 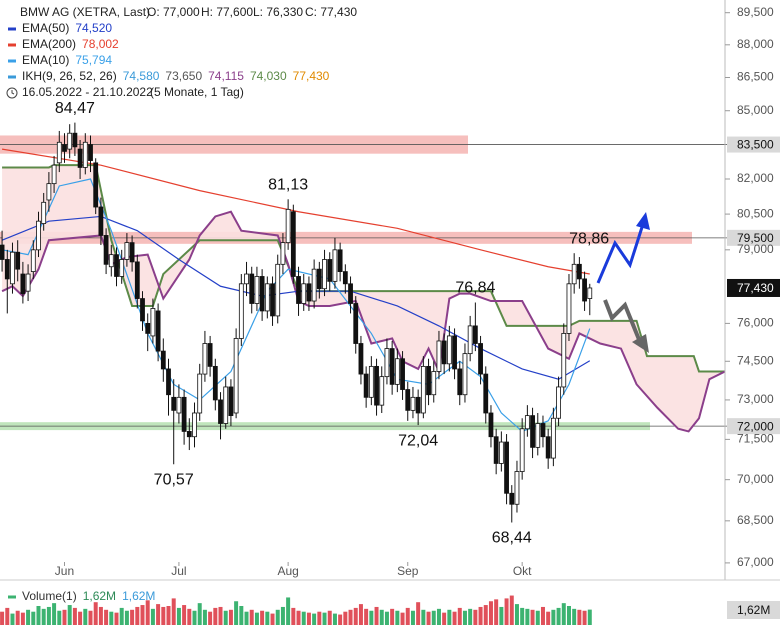 What do you see at coordinates (755, 12) in the screenshot?
I see `y-tick-label: 89,500` at bounding box center [755, 12].